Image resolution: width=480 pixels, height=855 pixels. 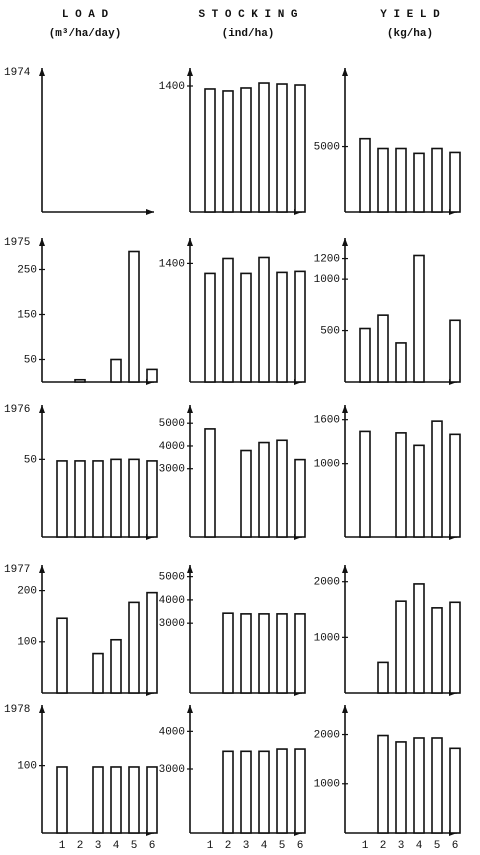 What do you see at coordinates (248, 34) in the screenshot?
I see `column-unit: (ind/ha)` at bounding box center [248, 34].